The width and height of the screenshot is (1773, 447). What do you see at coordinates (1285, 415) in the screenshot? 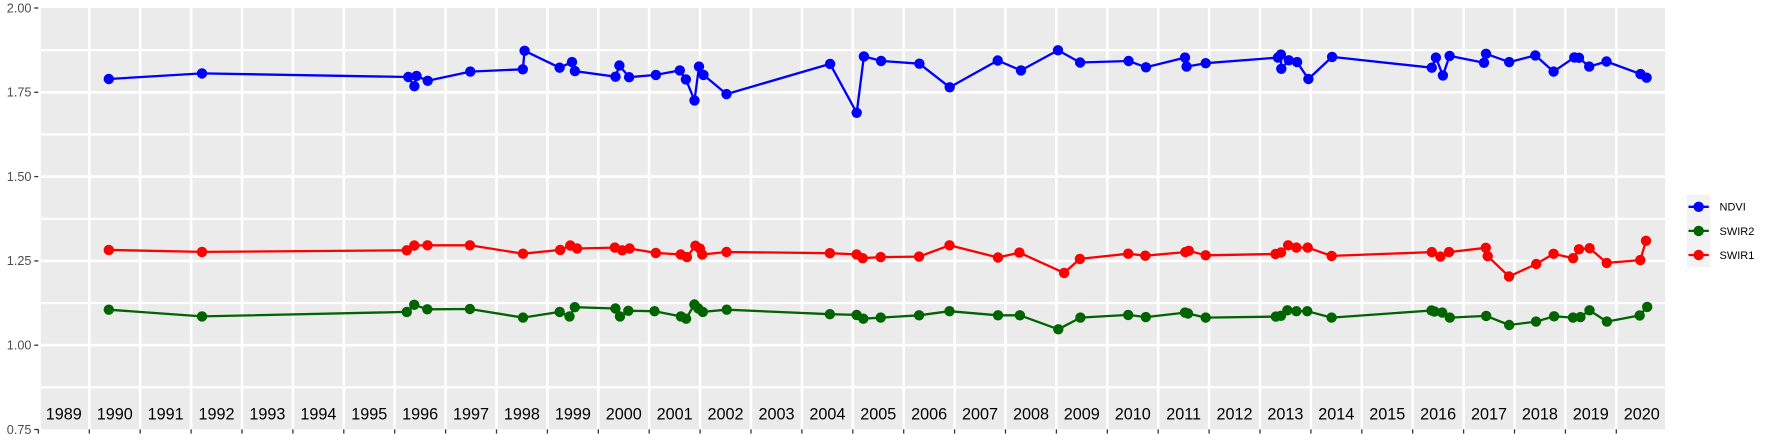
I see `svg-text: 2013` at bounding box center [1285, 415].